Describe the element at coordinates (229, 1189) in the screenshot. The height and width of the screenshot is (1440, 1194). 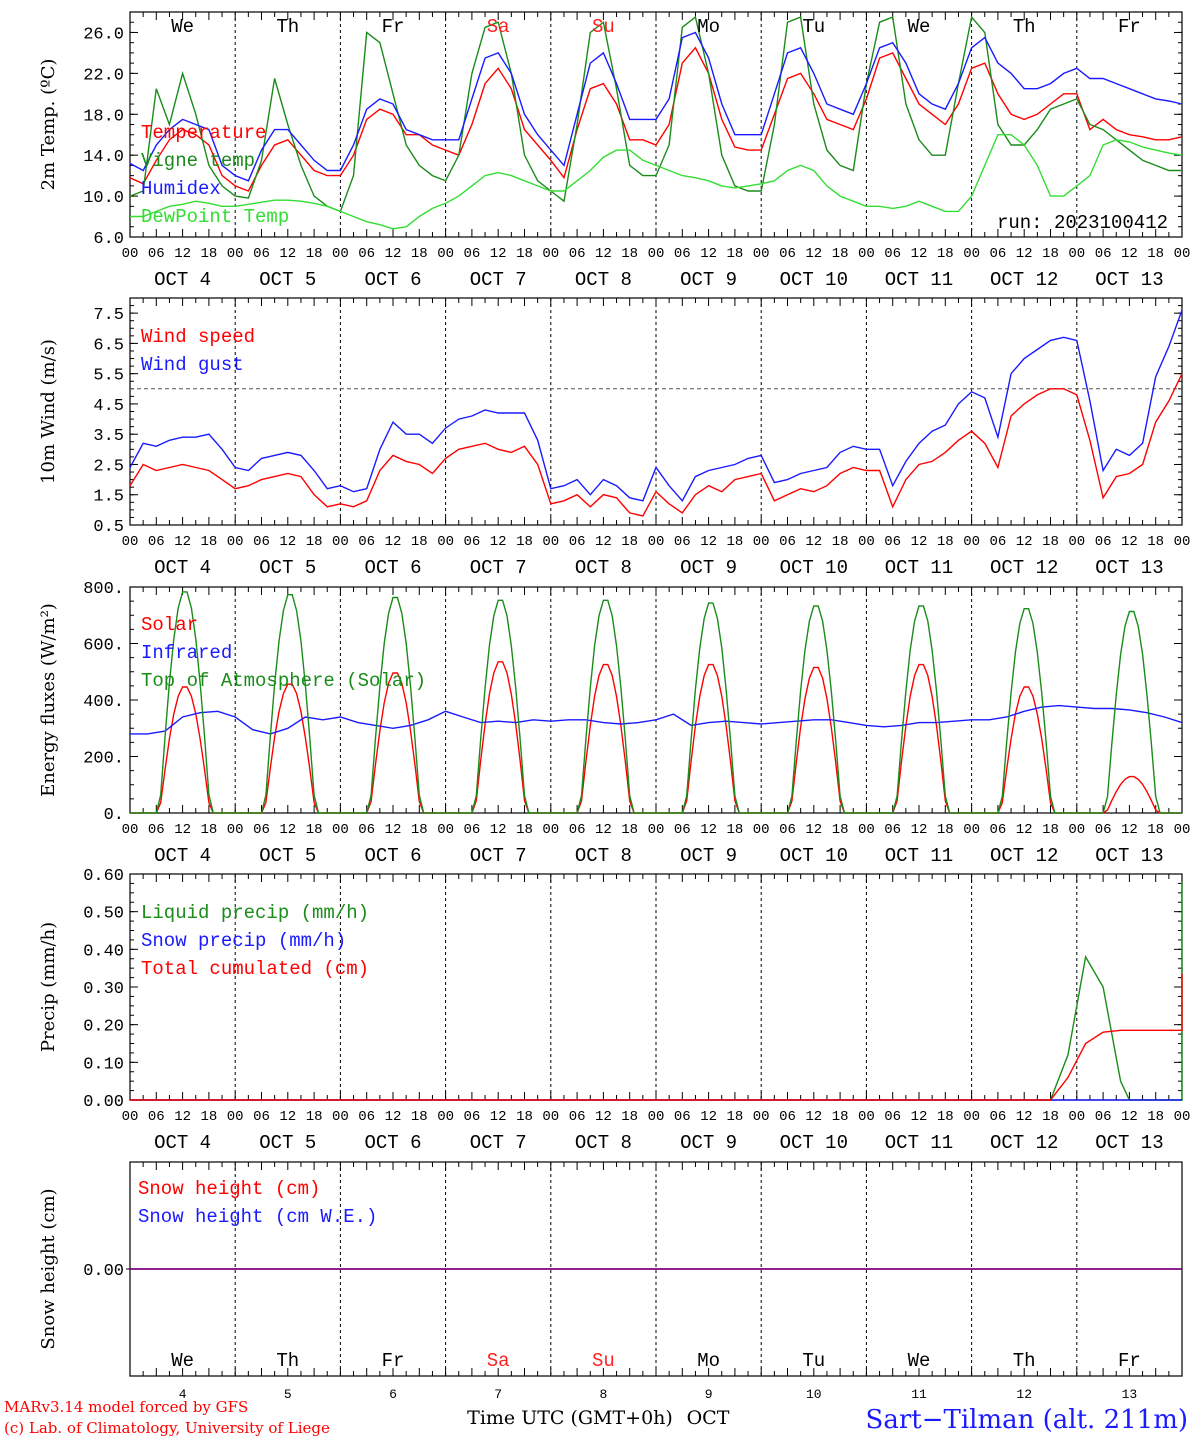
I see `legend-entry: Snow height (cm)` at that location.